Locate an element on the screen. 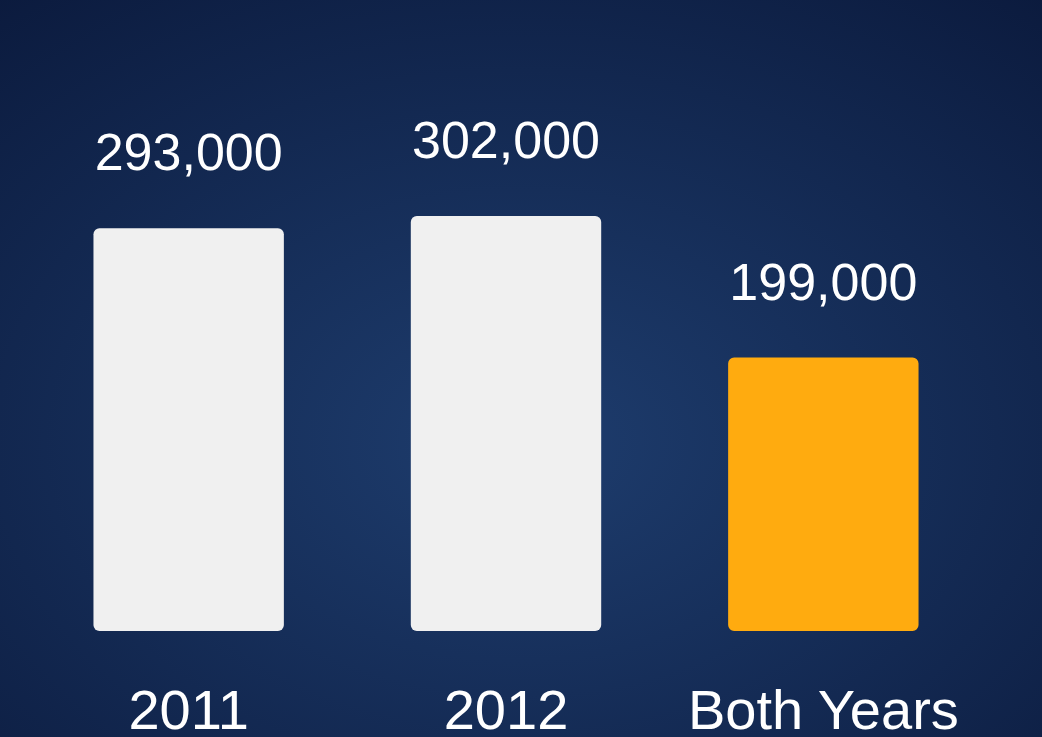 The height and width of the screenshot is (737, 1042). x-tick-label: Both Years is located at coordinates (823, 707).